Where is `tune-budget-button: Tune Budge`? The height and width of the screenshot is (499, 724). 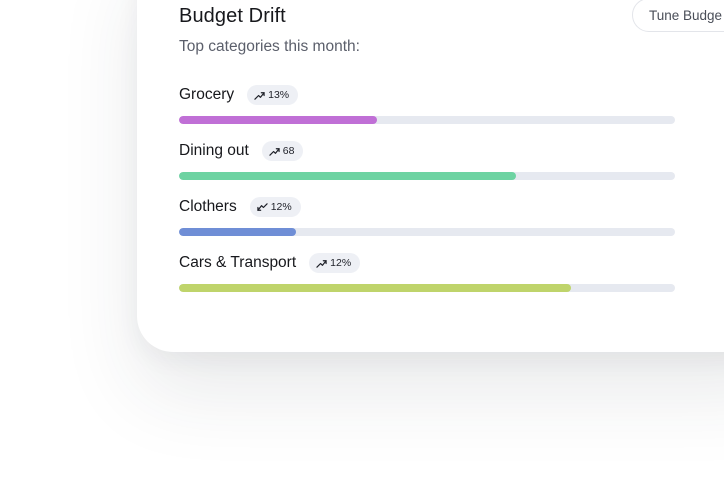 tune-budget-button: Tune Budge is located at coordinates (678, 16).